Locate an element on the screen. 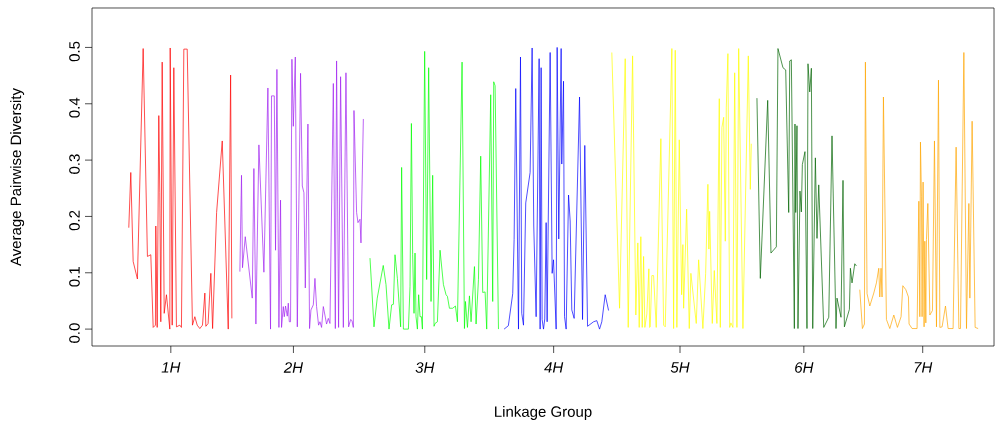  x-tick-label: 7H is located at coordinates (923, 367).